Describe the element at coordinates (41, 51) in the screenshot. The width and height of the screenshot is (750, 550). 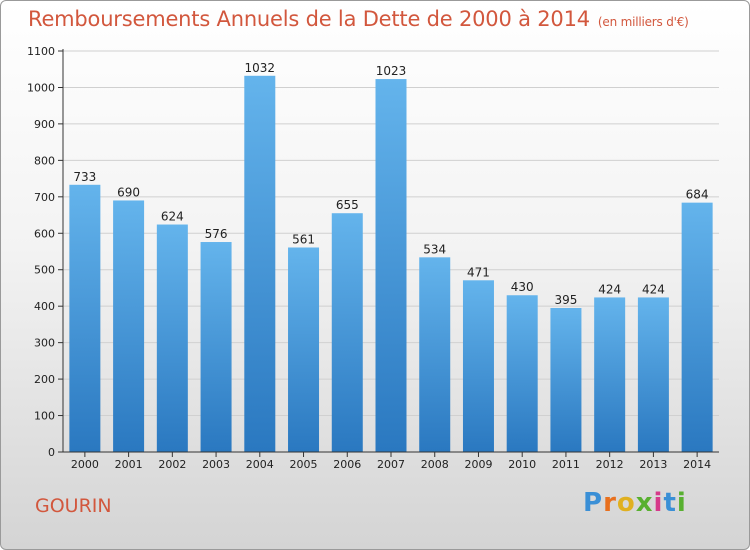
I see `y-tick-label: 1100` at that location.